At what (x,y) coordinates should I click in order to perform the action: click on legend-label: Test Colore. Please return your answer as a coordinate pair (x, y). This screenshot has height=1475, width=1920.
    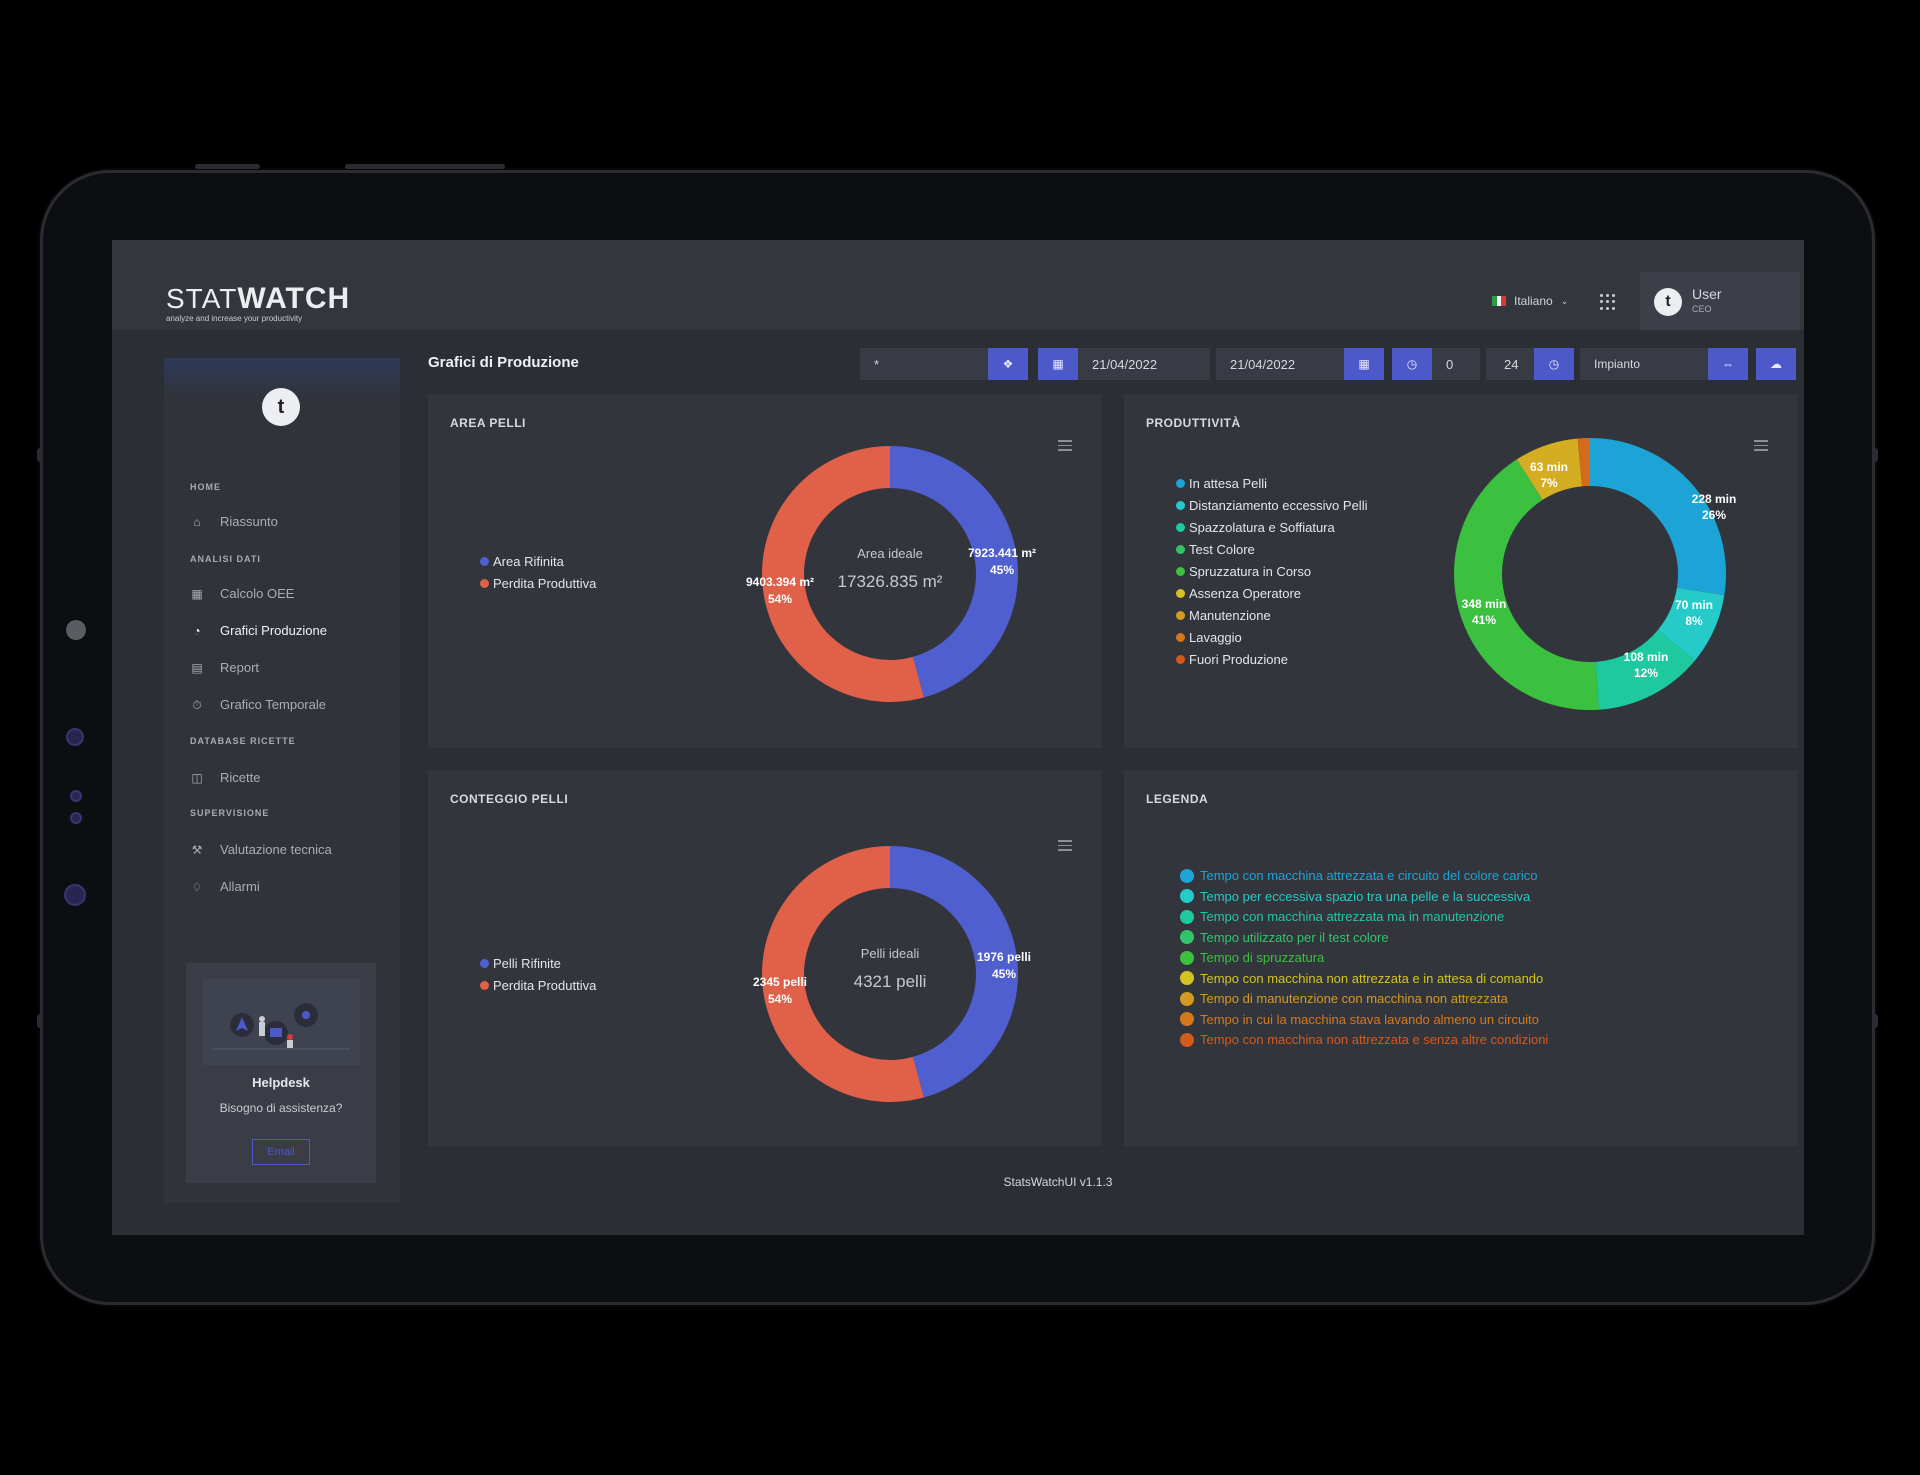
    Looking at the image, I should click on (1222, 549).